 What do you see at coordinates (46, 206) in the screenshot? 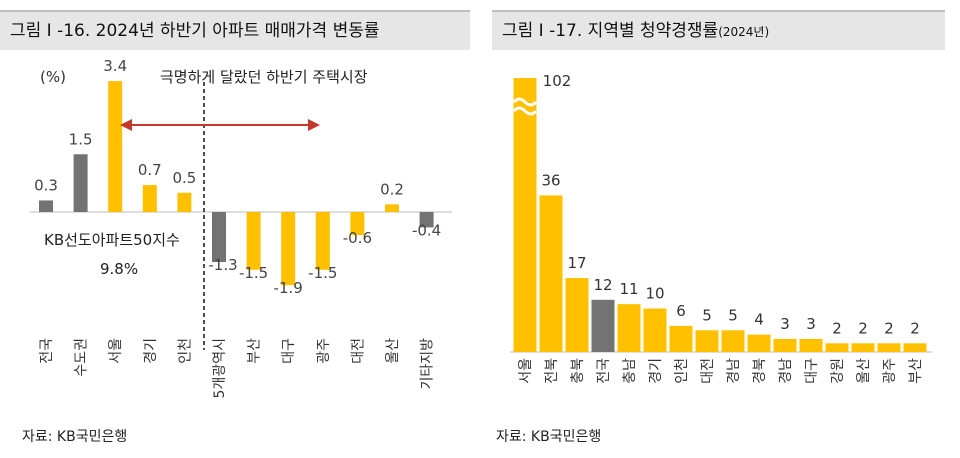
I see `bar-전국` at bounding box center [46, 206].